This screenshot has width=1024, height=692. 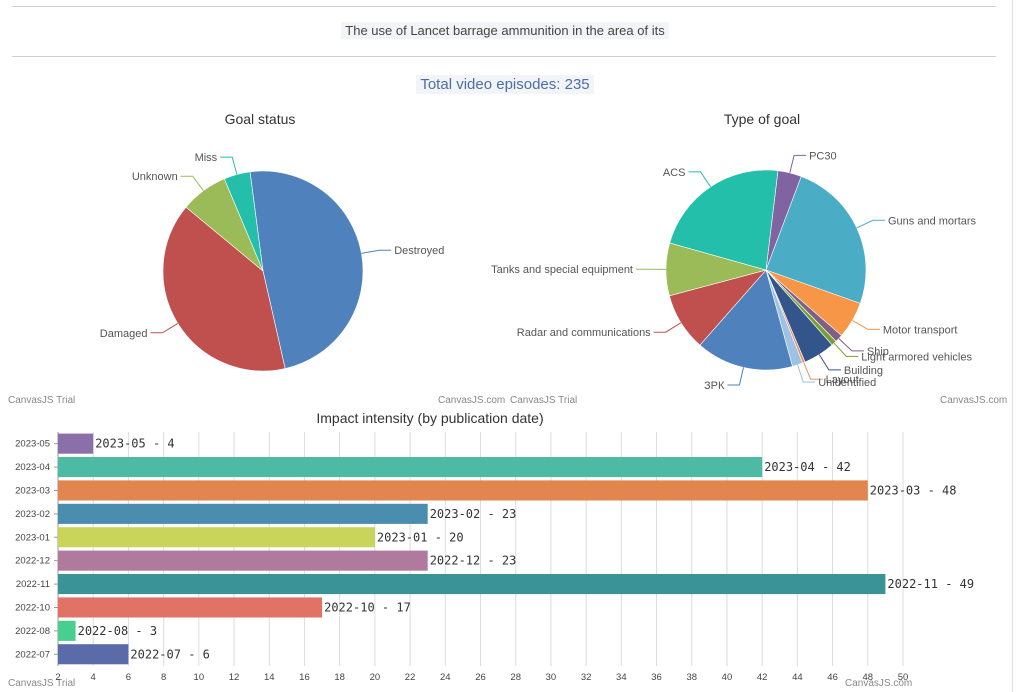 What do you see at coordinates (699, 179) in the screenshot?
I see `type-of-goal-leader-acs` at bounding box center [699, 179].